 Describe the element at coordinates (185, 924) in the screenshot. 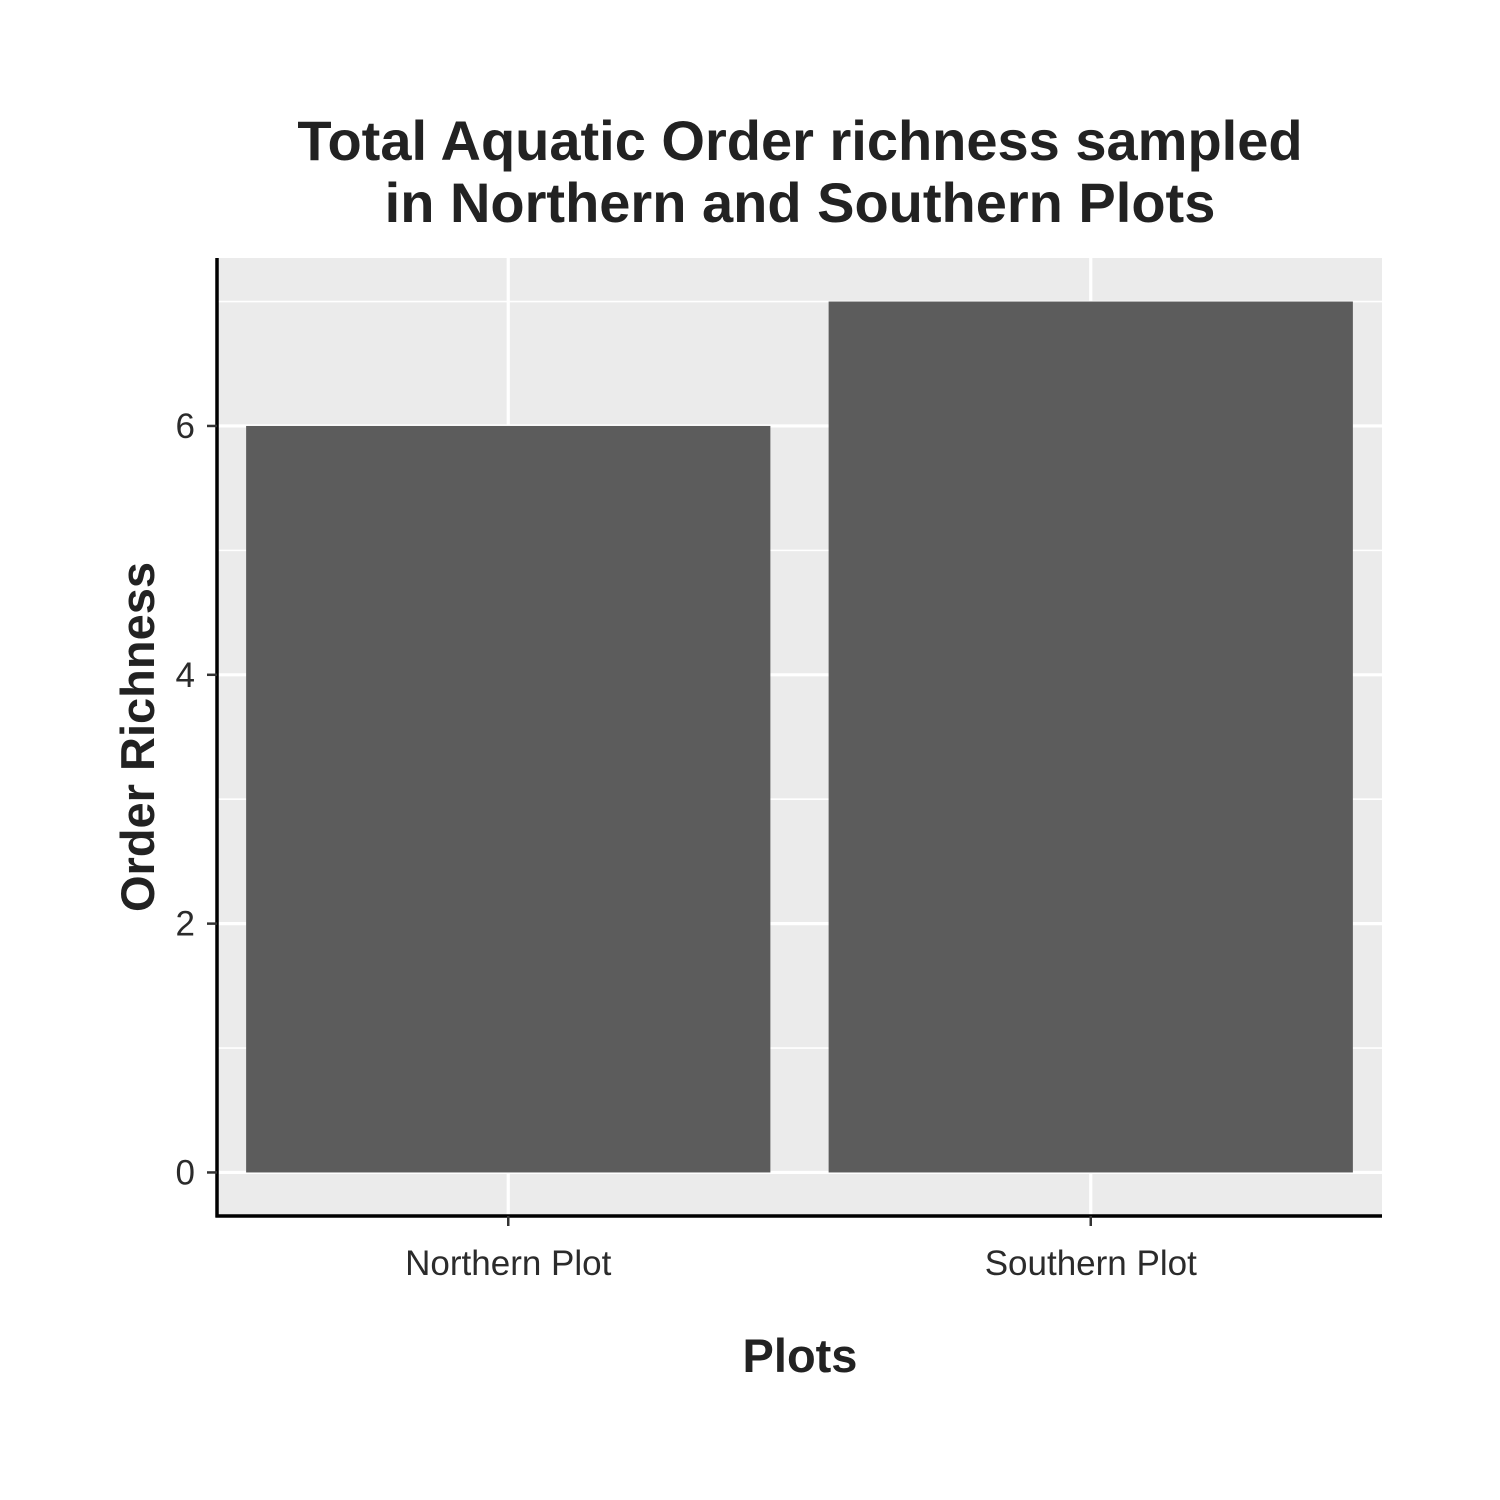

I see `y-tick-label-2: 2` at that location.